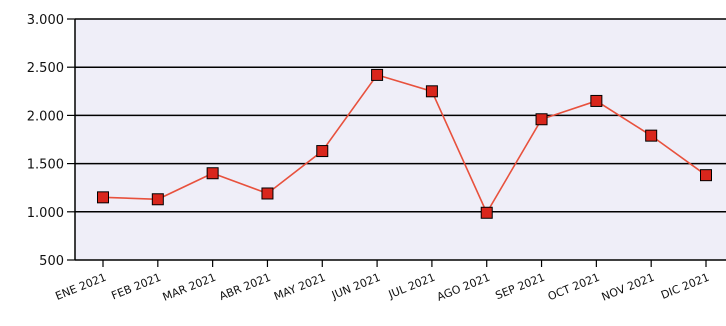 This screenshot has height=326, width=726. I want to click on x-tick-label: JUN 2021, so click(355, 287).